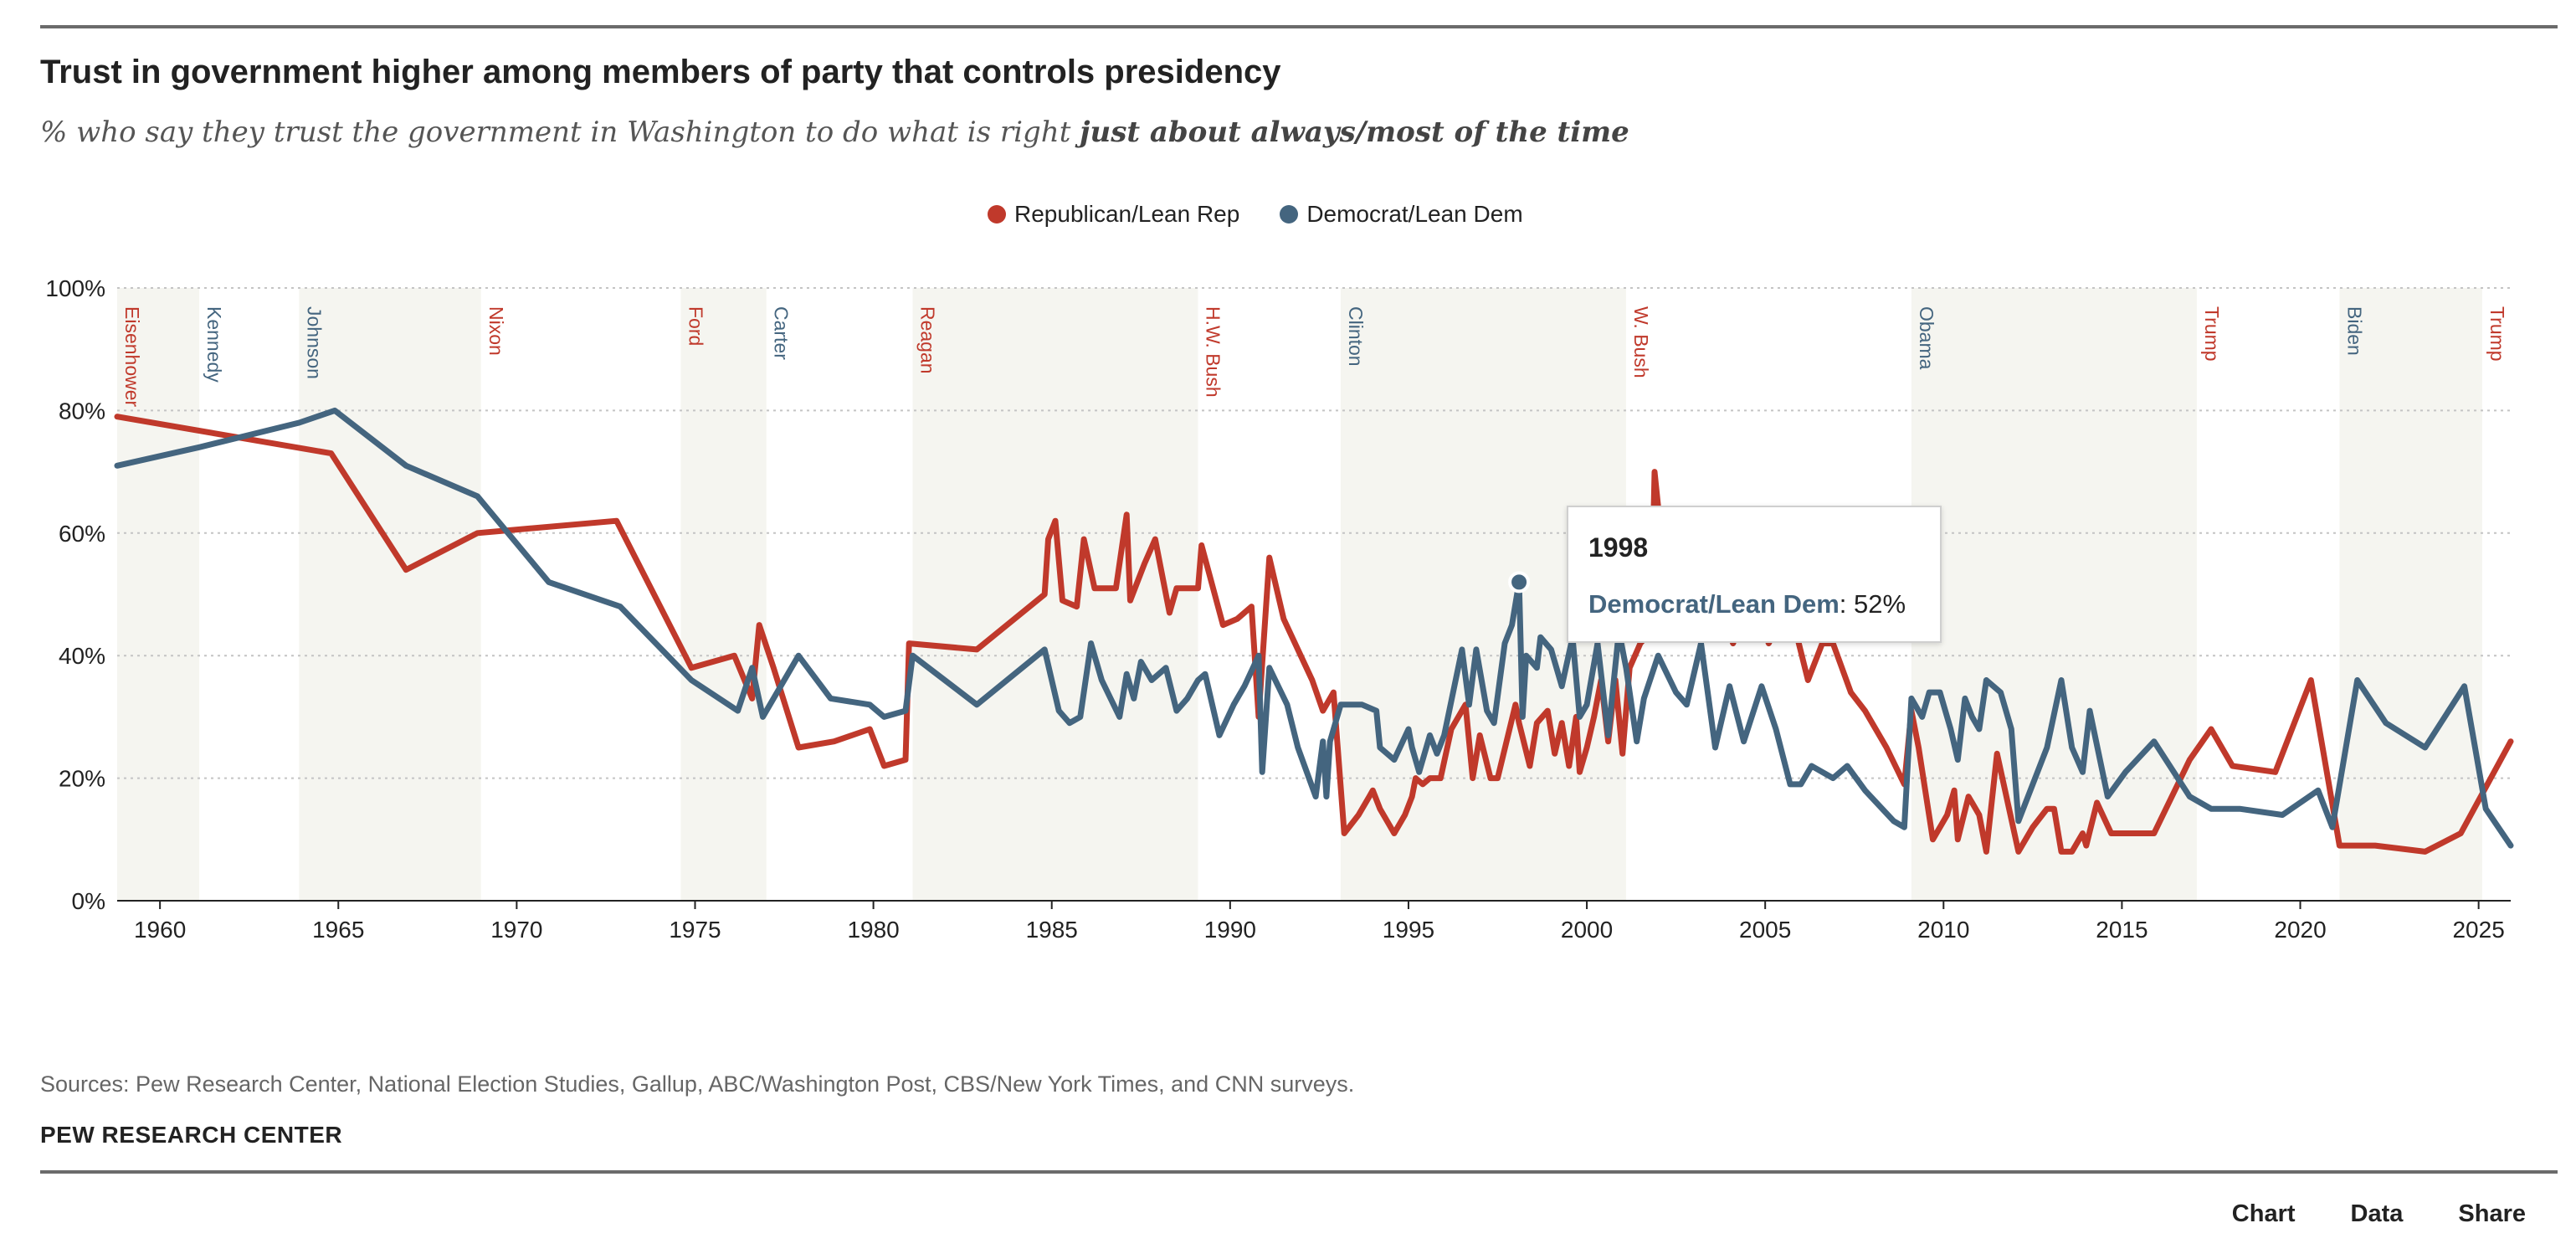  I want to click on y-tick-label: 100%, so click(75, 288).